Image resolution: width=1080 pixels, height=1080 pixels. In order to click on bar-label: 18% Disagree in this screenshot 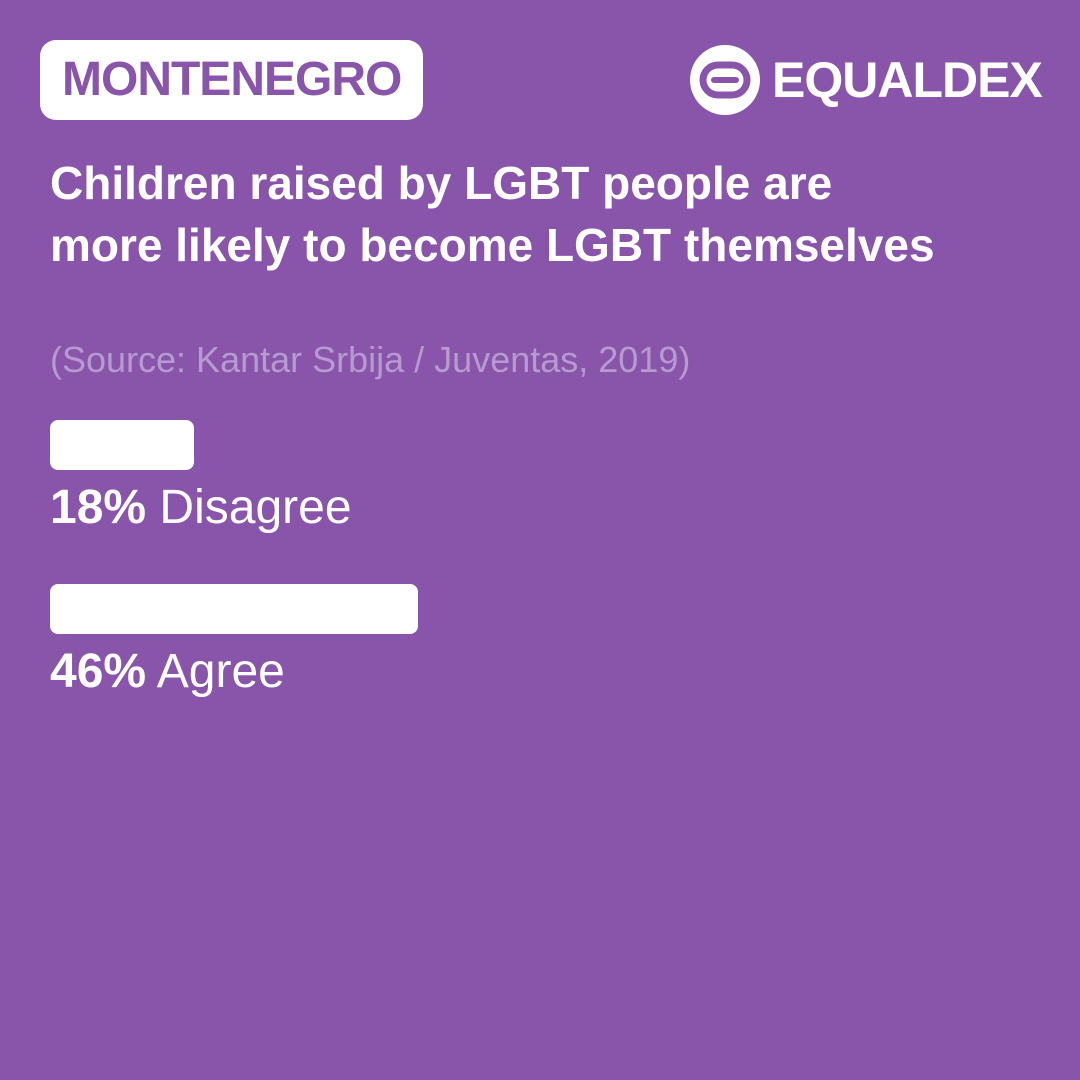, I will do `click(450, 508)`.